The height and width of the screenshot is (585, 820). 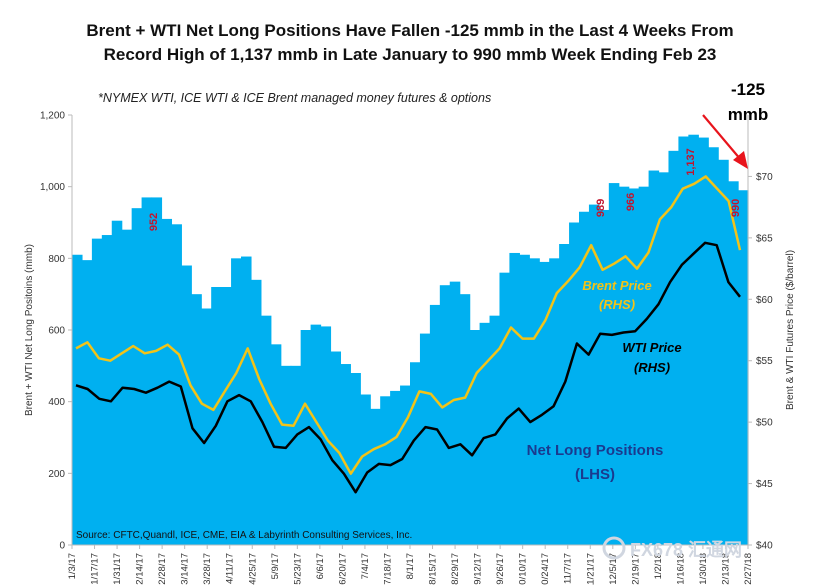 What do you see at coordinates (726, 569) in the screenshot?
I see `x-tick-label: 2/13/18` at bounding box center [726, 569].